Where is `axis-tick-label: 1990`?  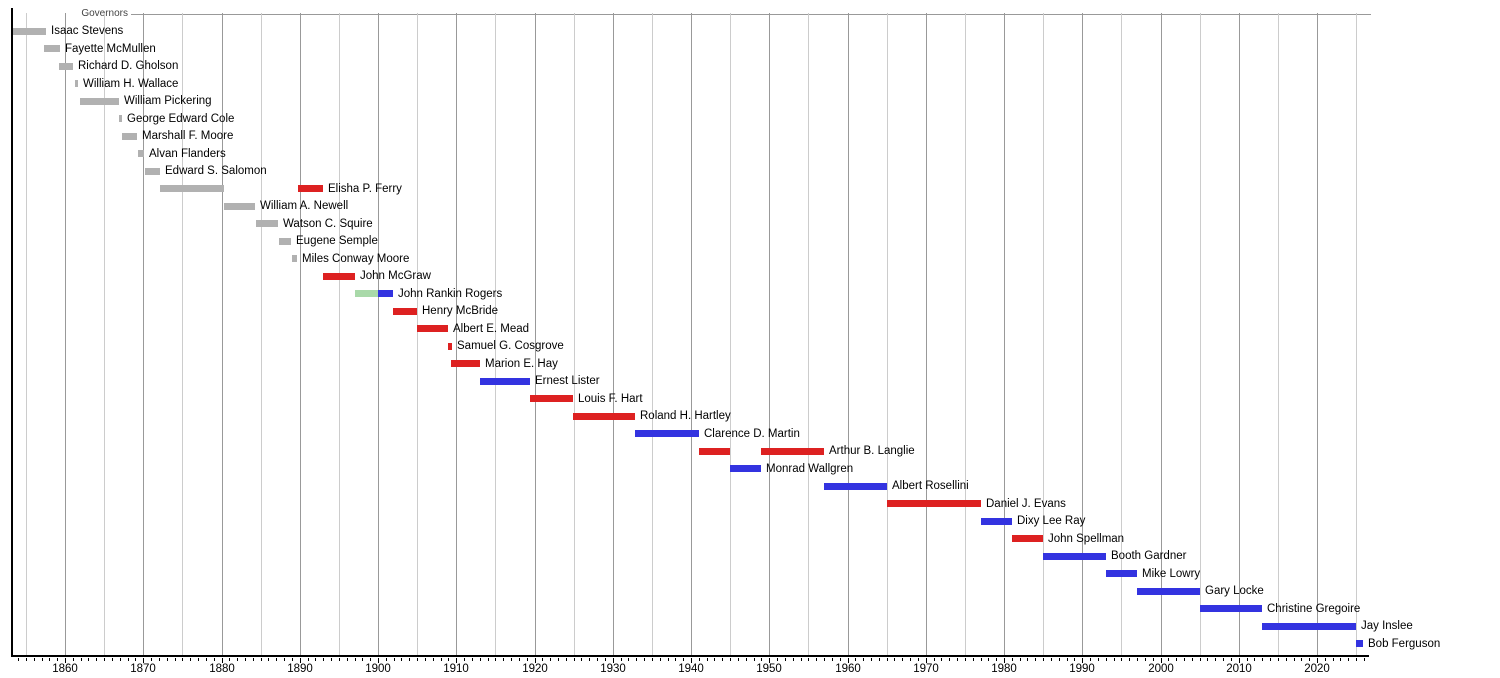 axis-tick-label: 1990 is located at coordinates (1082, 669).